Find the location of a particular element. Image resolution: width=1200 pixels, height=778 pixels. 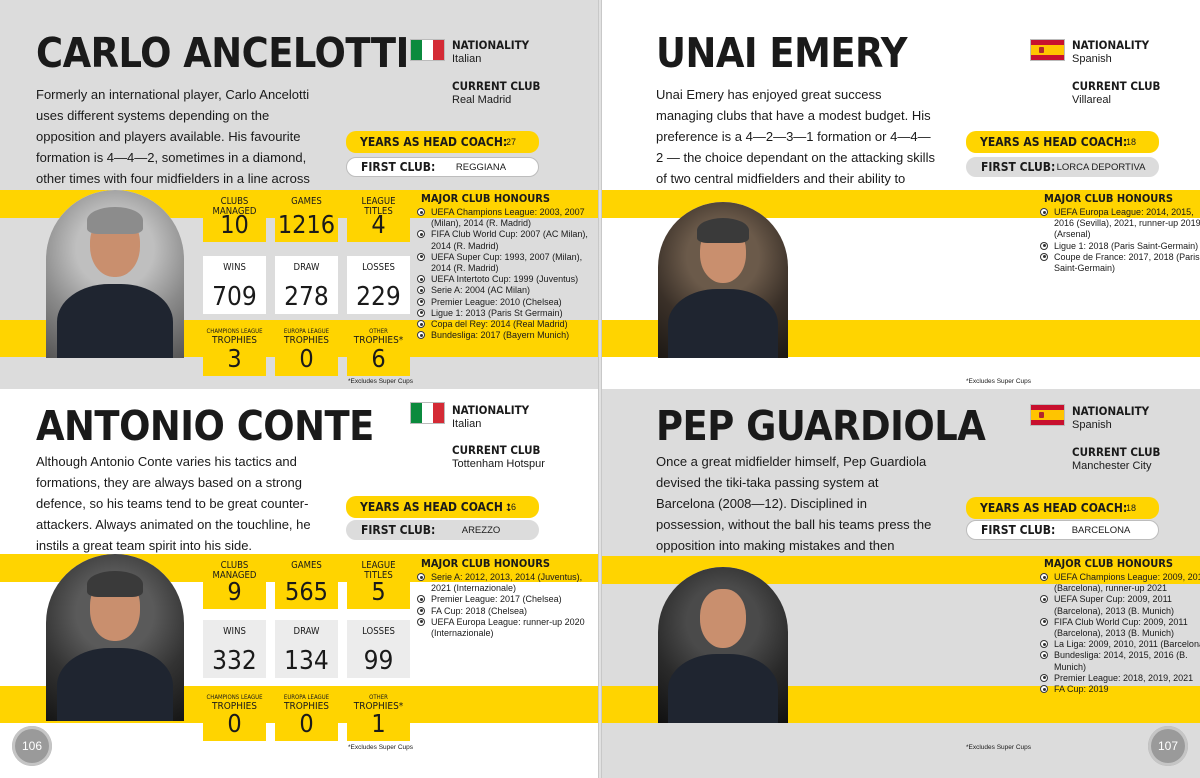

stat-label: MANAGED is located at coordinates (234, 211).